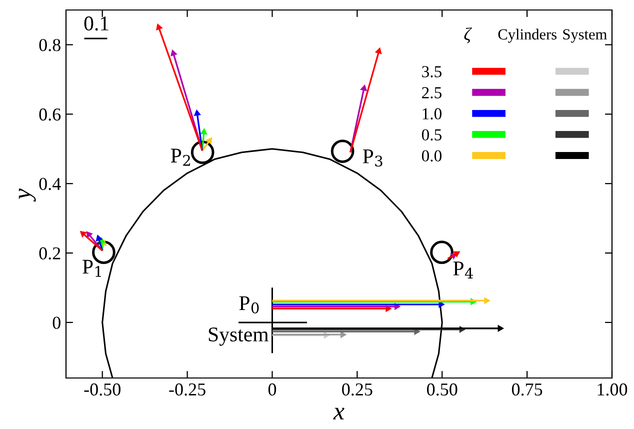 The width and height of the screenshot is (634, 429). I want to click on y-tick-label: 0.8, so click(49, 45).